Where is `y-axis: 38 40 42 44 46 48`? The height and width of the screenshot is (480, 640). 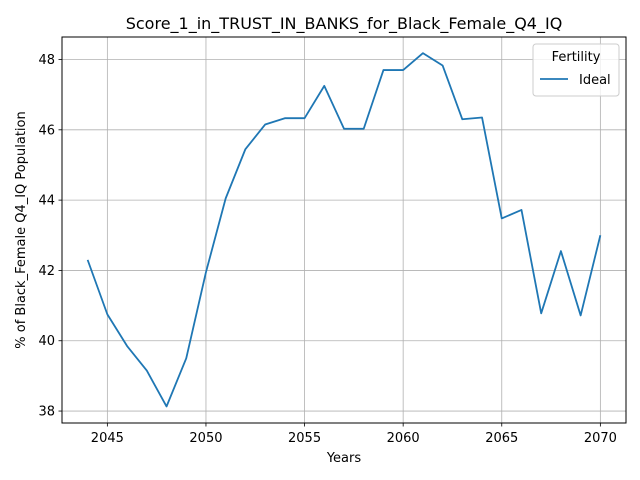 y-axis: 38 40 42 44 46 48 is located at coordinates (50, 236).